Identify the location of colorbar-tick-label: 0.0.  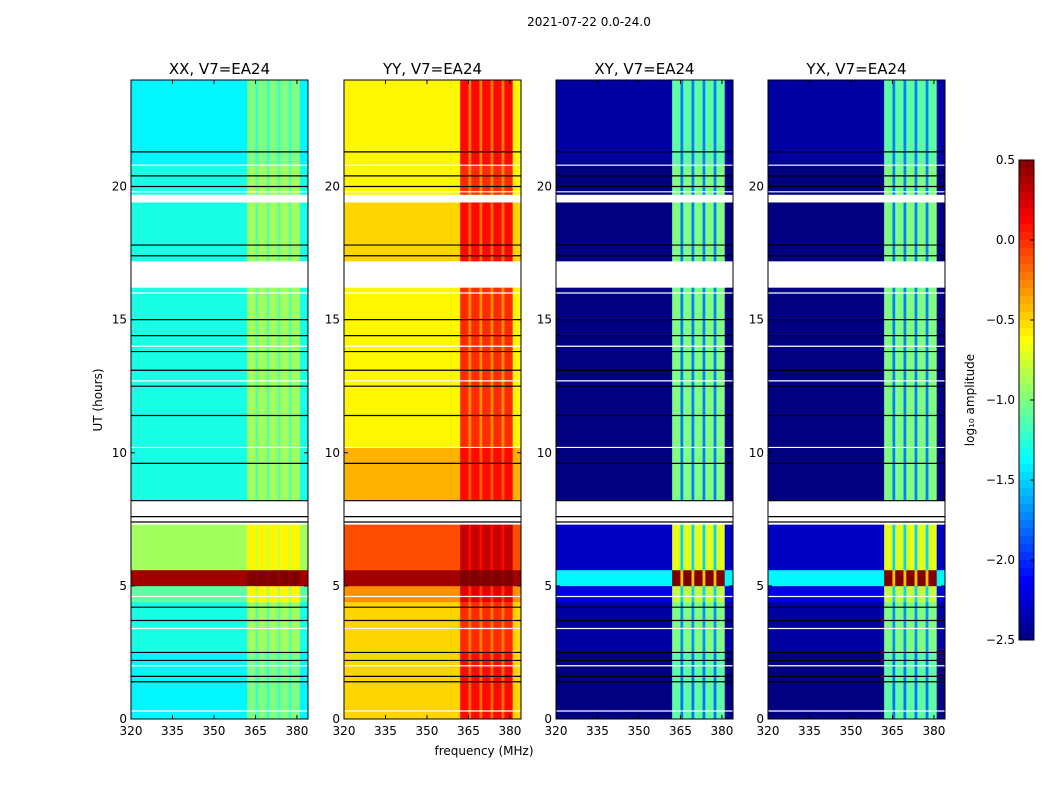
(1005, 240).